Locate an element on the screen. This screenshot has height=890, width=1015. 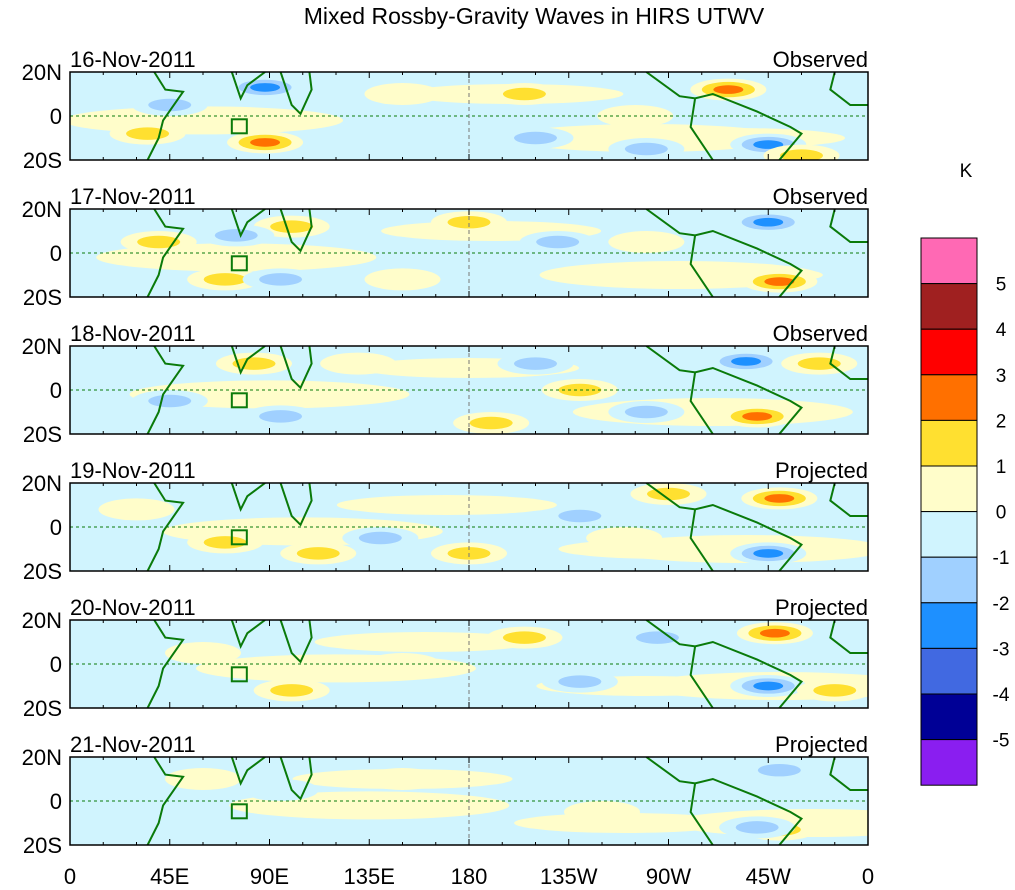
colorbar-label: 1 is located at coordinates (1001, 467).